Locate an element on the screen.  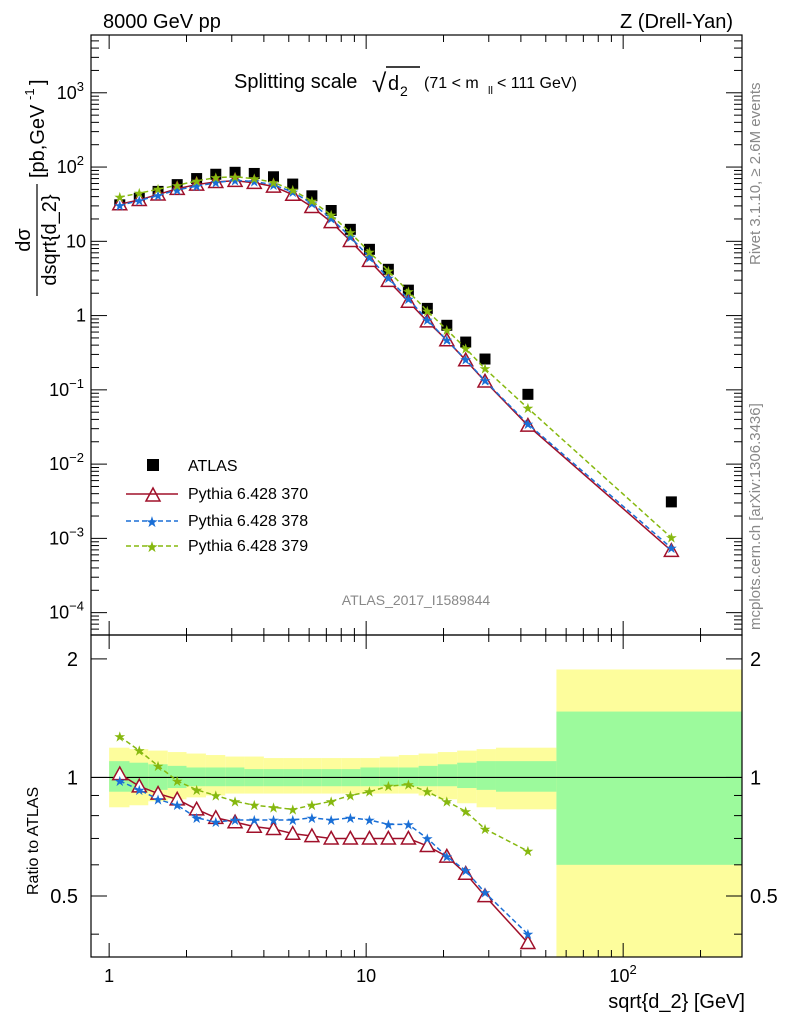
title-sqrt-symbol: √ is located at coordinates (379, 83).